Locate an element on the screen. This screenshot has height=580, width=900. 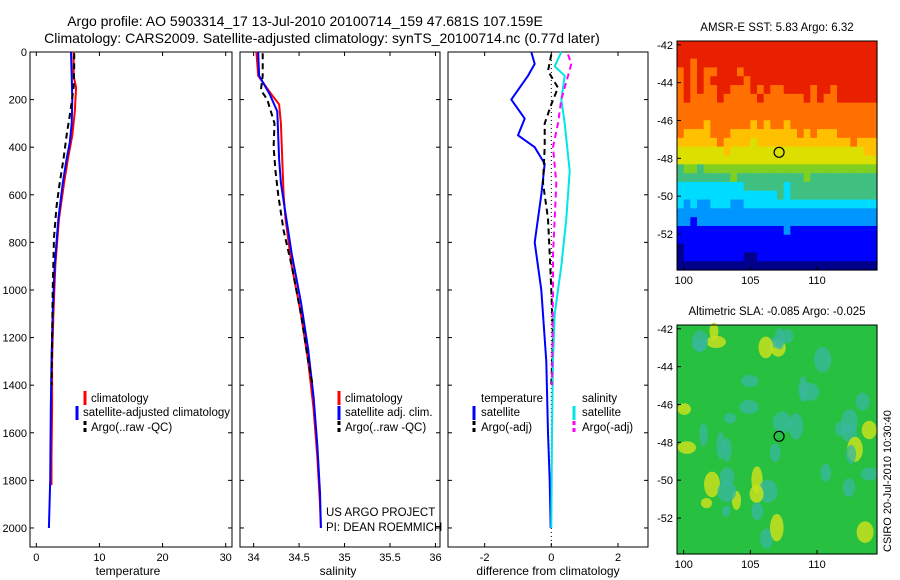
sst-map-frame is located at coordinates (777, 155).